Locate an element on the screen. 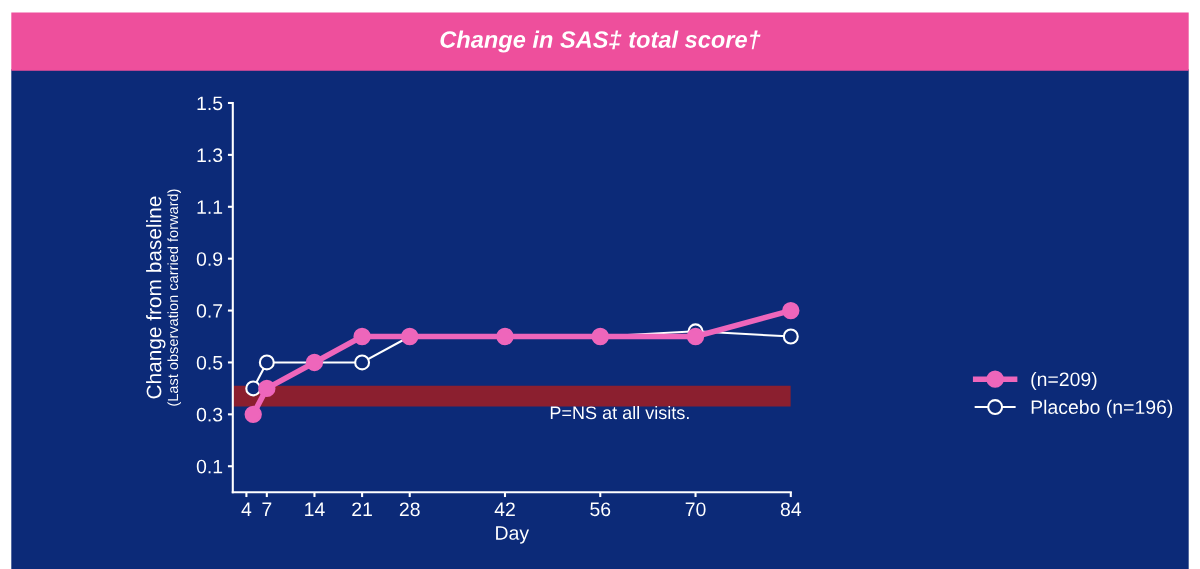 This screenshot has width=1200, height=569. y-axis-title: Change from baseline is located at coordinates (156, 297).